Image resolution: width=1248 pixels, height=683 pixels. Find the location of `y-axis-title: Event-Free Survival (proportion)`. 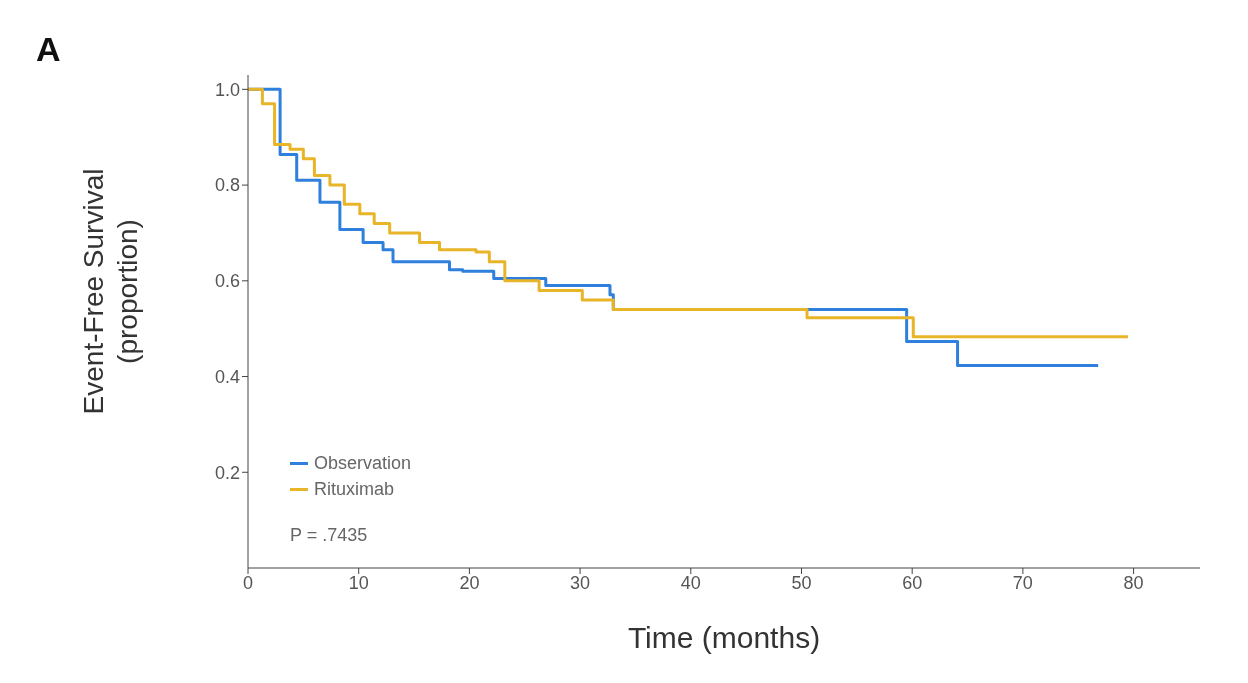

y-axis-title: Event-Free Survival (proportion) is located at coordinates (110, 291).